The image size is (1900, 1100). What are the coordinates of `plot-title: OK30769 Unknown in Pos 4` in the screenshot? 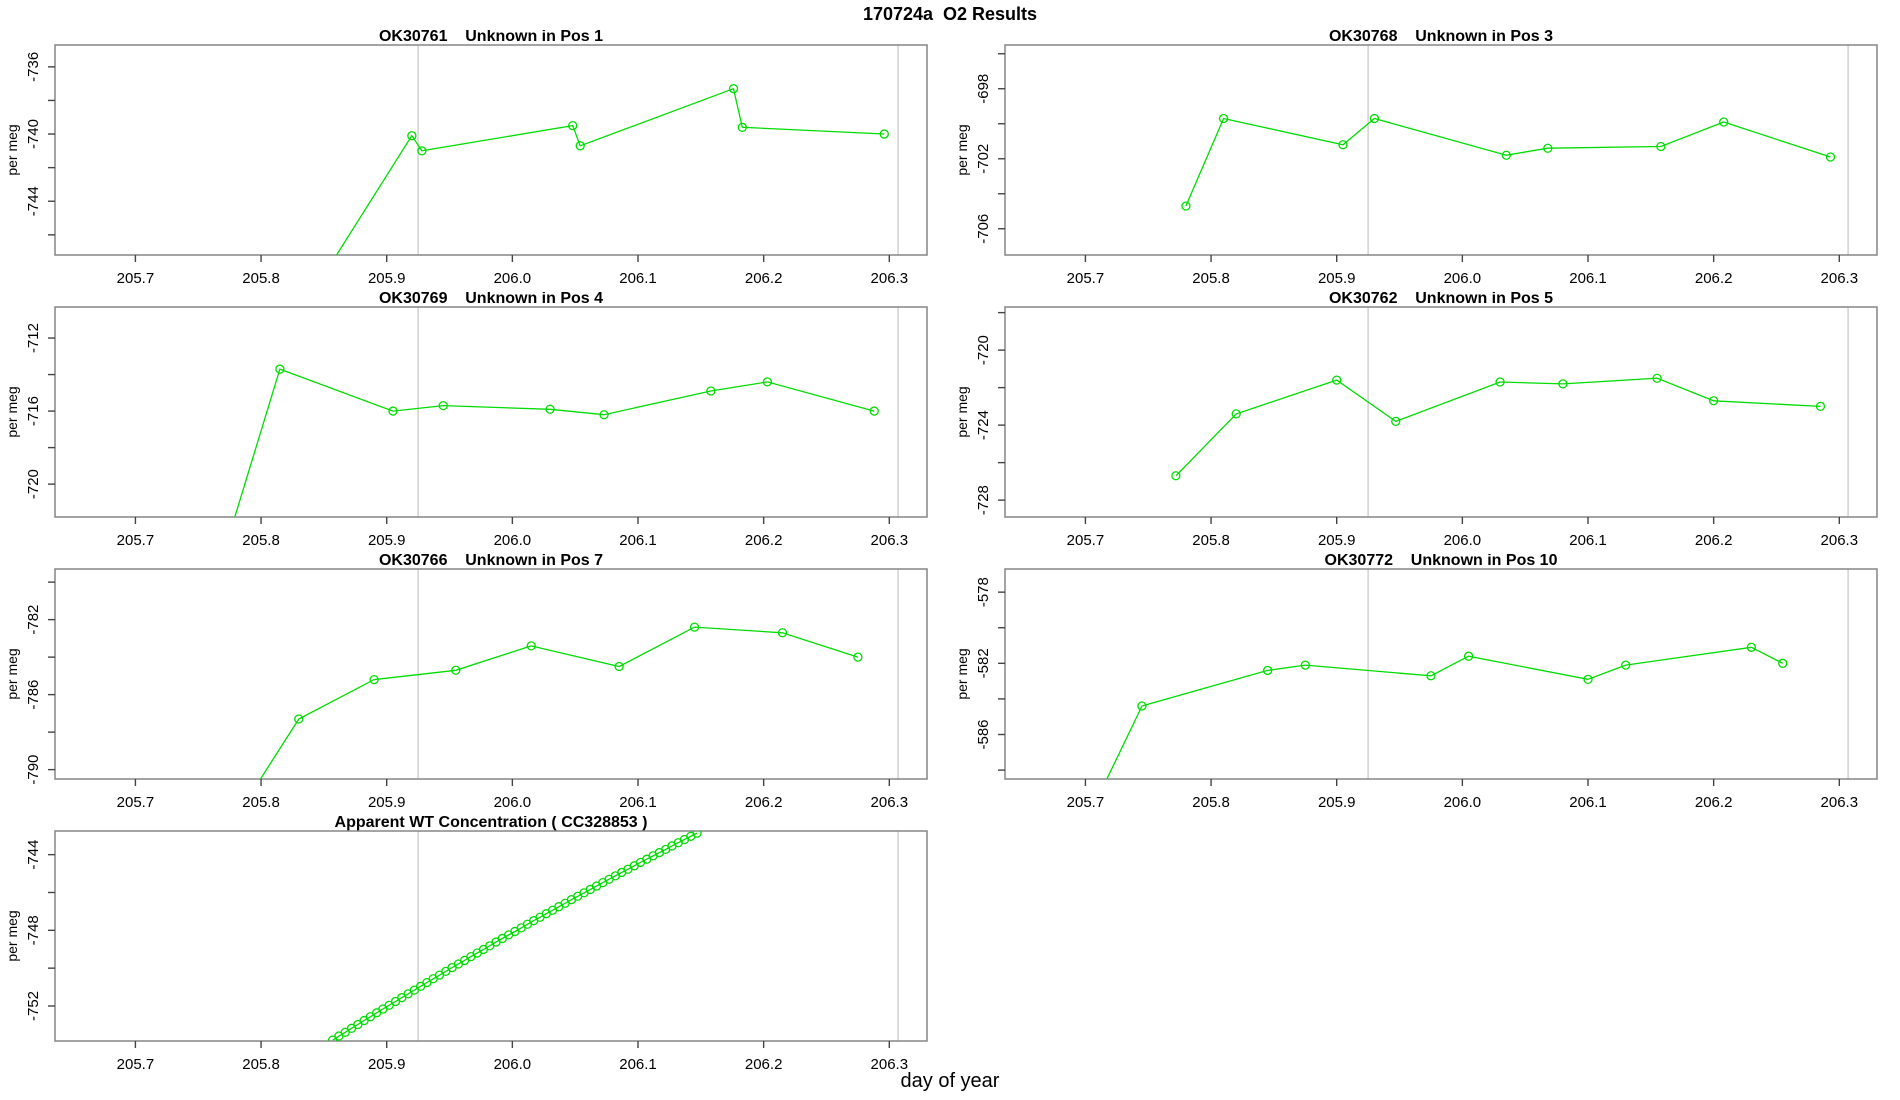 It's located at (491, 299).